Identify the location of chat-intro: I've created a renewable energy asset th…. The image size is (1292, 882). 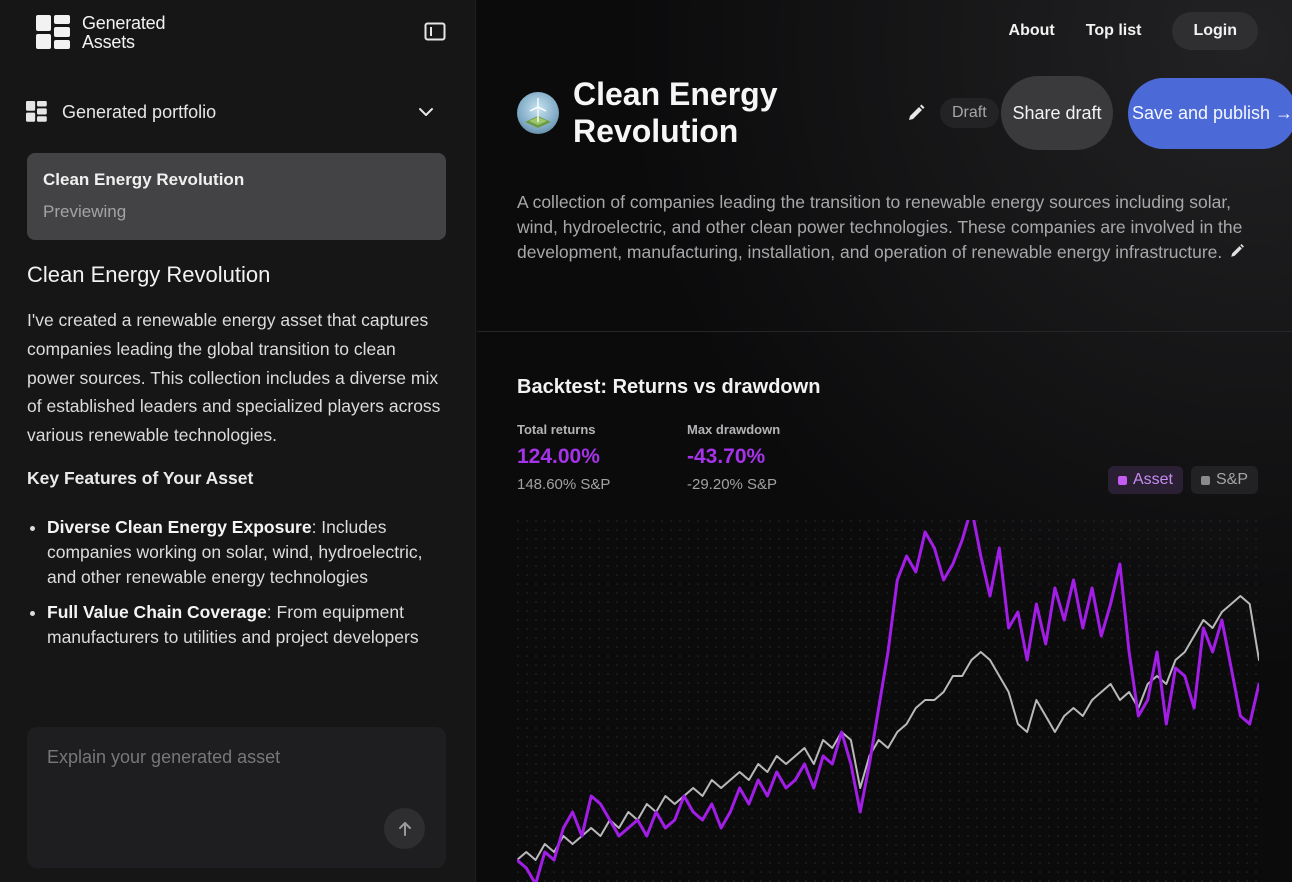
(234, 378).